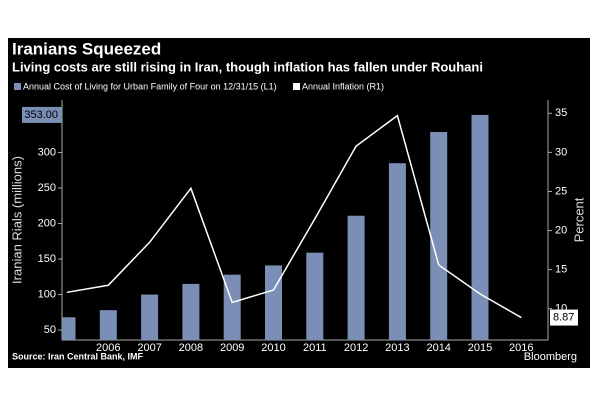 The height and width of the screenshot is (418, 600). I want to click on brand: Bloomberg, so click(550, 357).